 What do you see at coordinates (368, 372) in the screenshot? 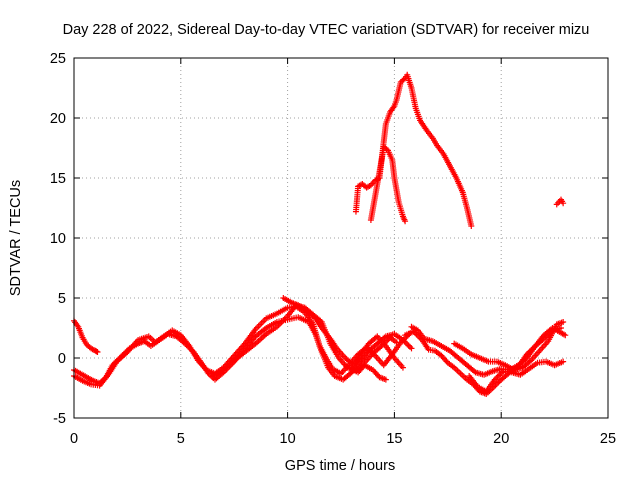
I see `series-track-f` at bounding box center [368, 372].